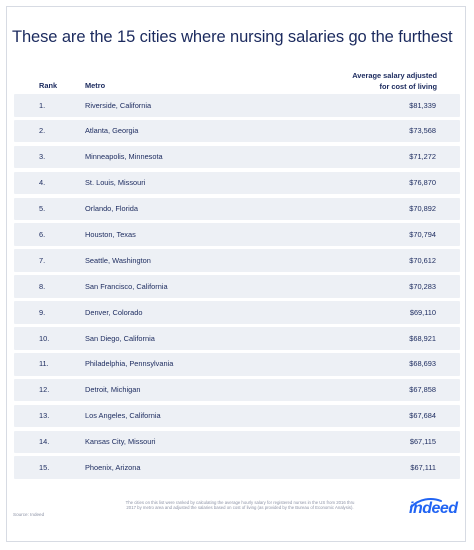 This screenshot has height=550, width=474. Describe the element at coordinates (124, 157) in the screenshot. I see `metro-cell: Minneapolis, Minnesota` at that location.